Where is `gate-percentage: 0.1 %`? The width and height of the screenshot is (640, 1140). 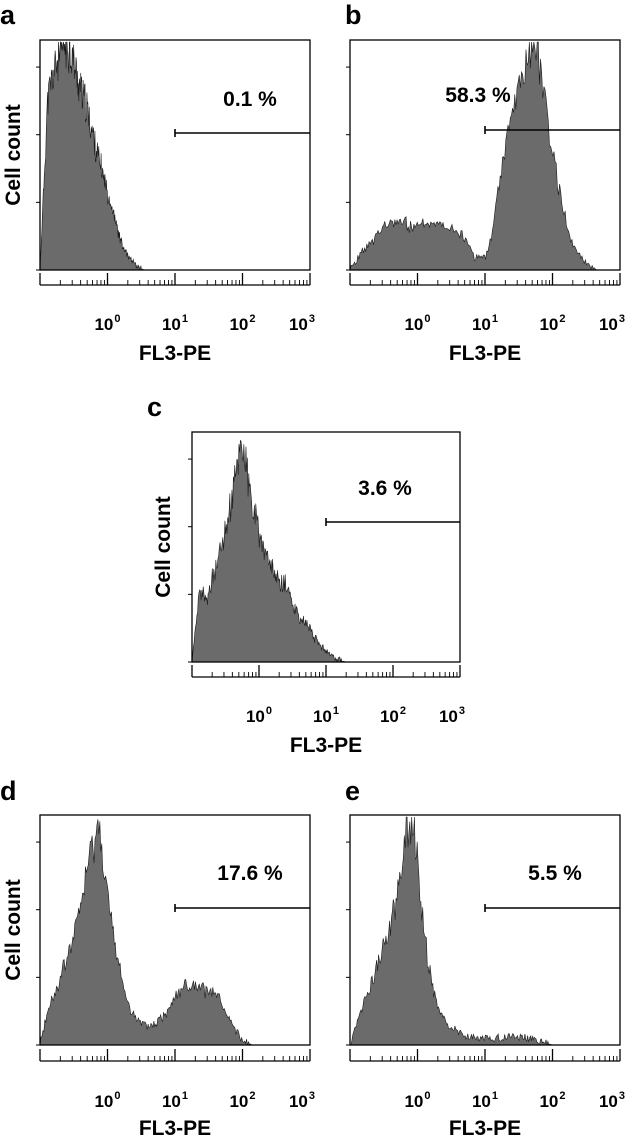 gate-percentage: 0.1 % is located at coordinates (250, 99).